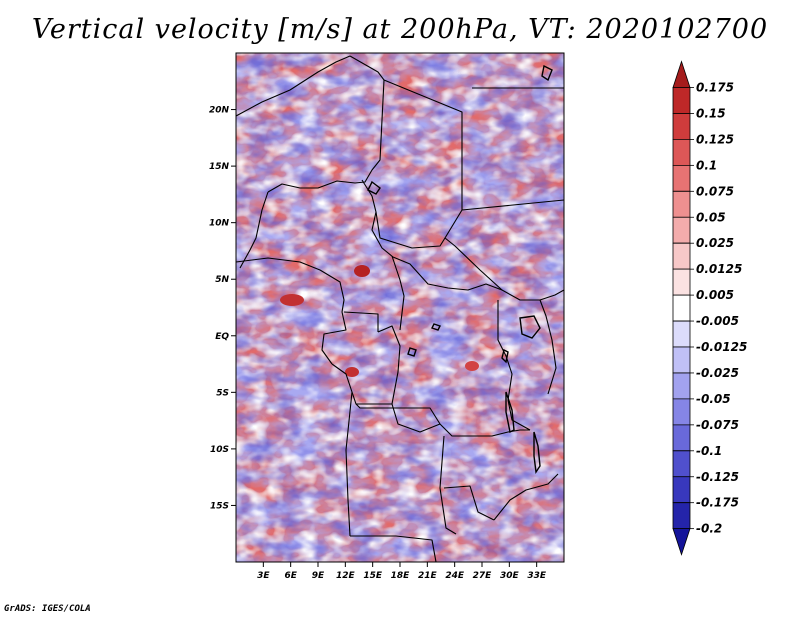 The image size is (800, 618). Describe the element at coordinates (222, 337) in the screenshot. I see `y-tick-label: EQ` at that location.